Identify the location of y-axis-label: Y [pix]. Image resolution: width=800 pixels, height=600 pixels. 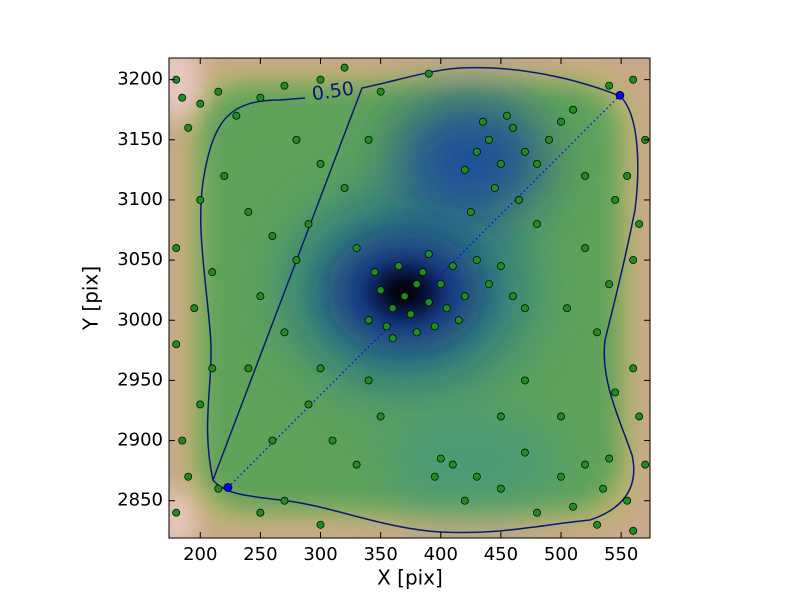
(91, 298).